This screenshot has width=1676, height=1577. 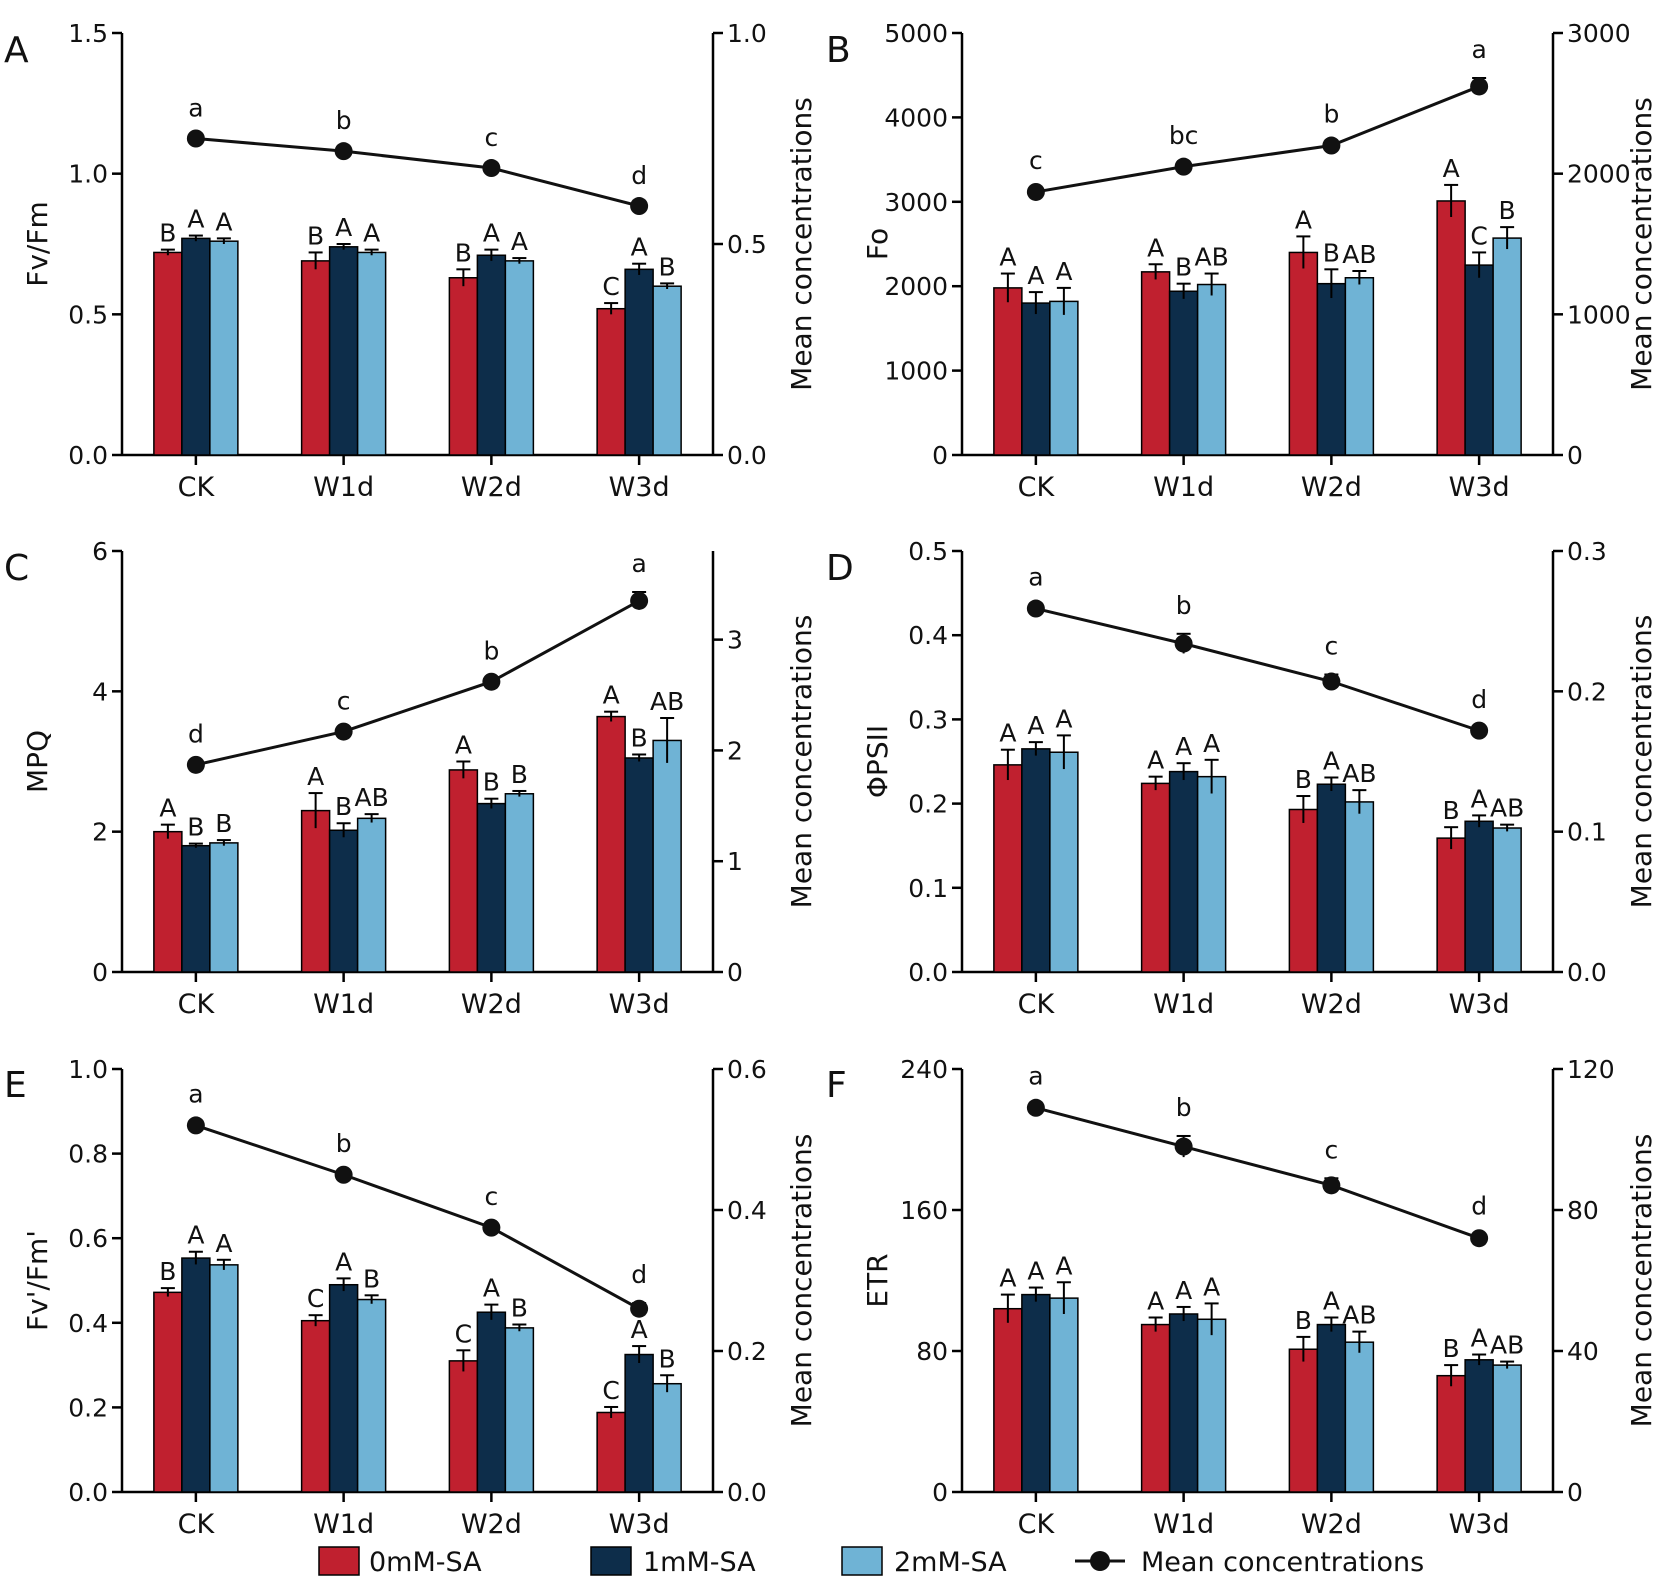 I want to click on bar-0mM-SA-W3d, so click(x=1451, y=1433).